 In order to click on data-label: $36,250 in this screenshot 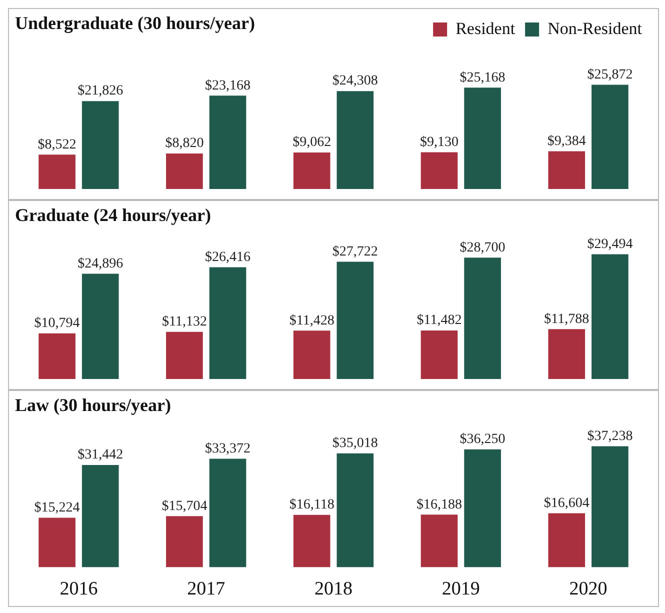, I will do `click(483, 440)`.